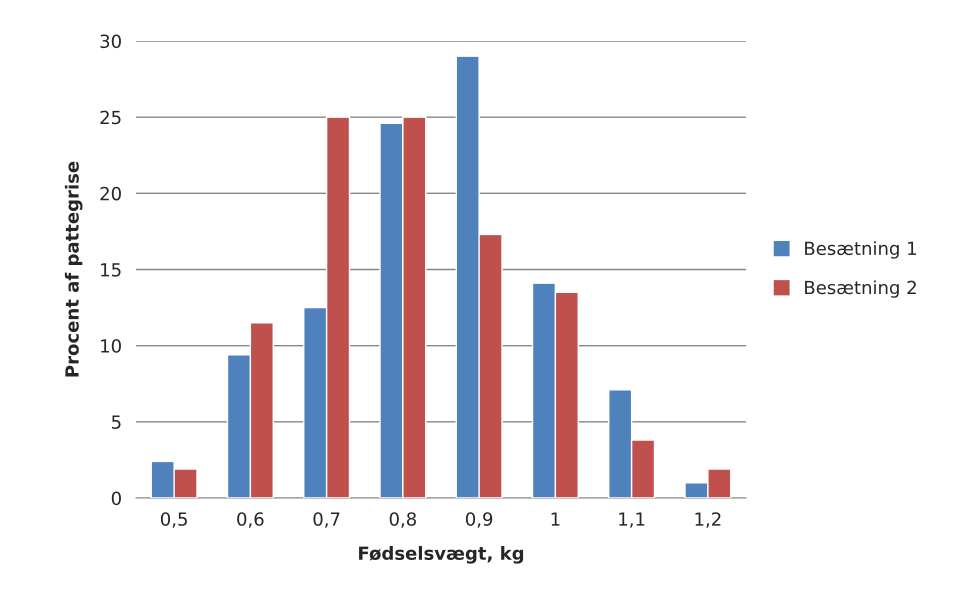  I want to click on y-tick-label: 30, so click(110, 41).